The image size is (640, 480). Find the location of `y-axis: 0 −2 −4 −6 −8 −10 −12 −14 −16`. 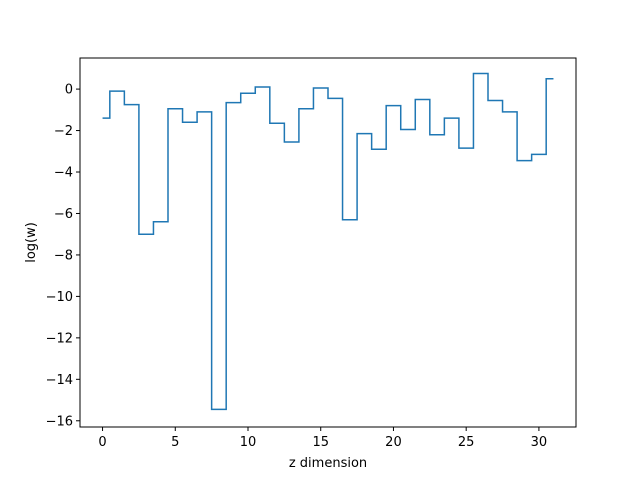

y-axis: 0 −2 −4 −6 −8 −10 −12 −14 −16 is located at coordinates (63, 256).